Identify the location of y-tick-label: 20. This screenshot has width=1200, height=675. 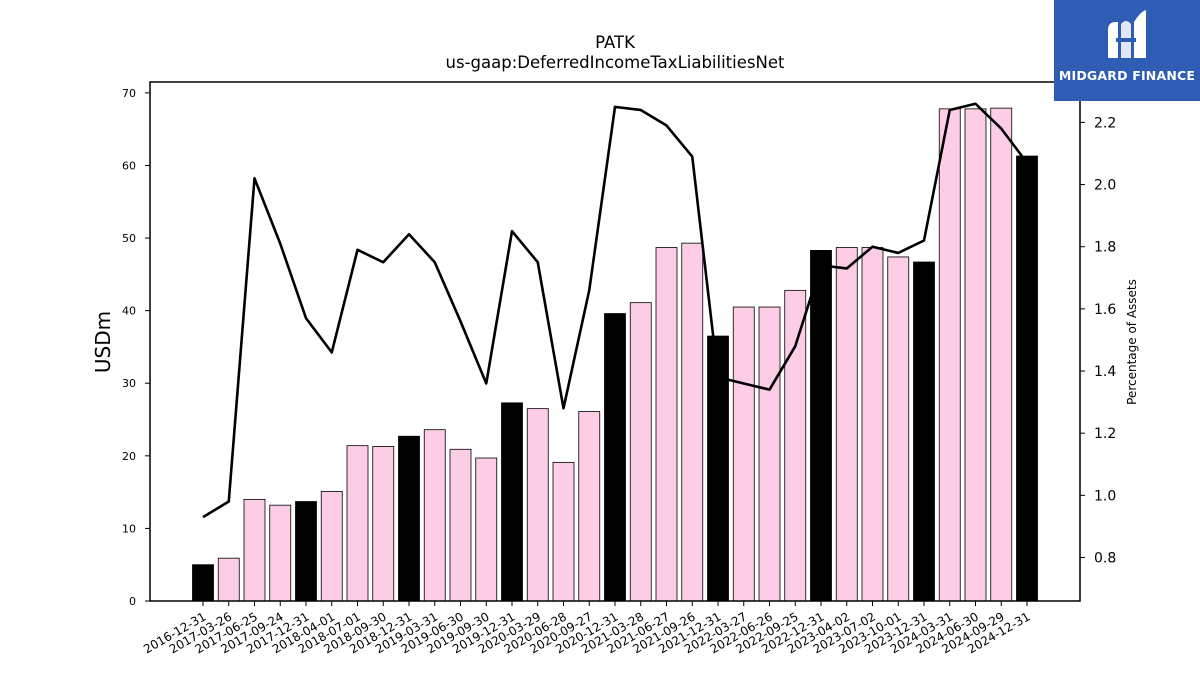
(129, 456).